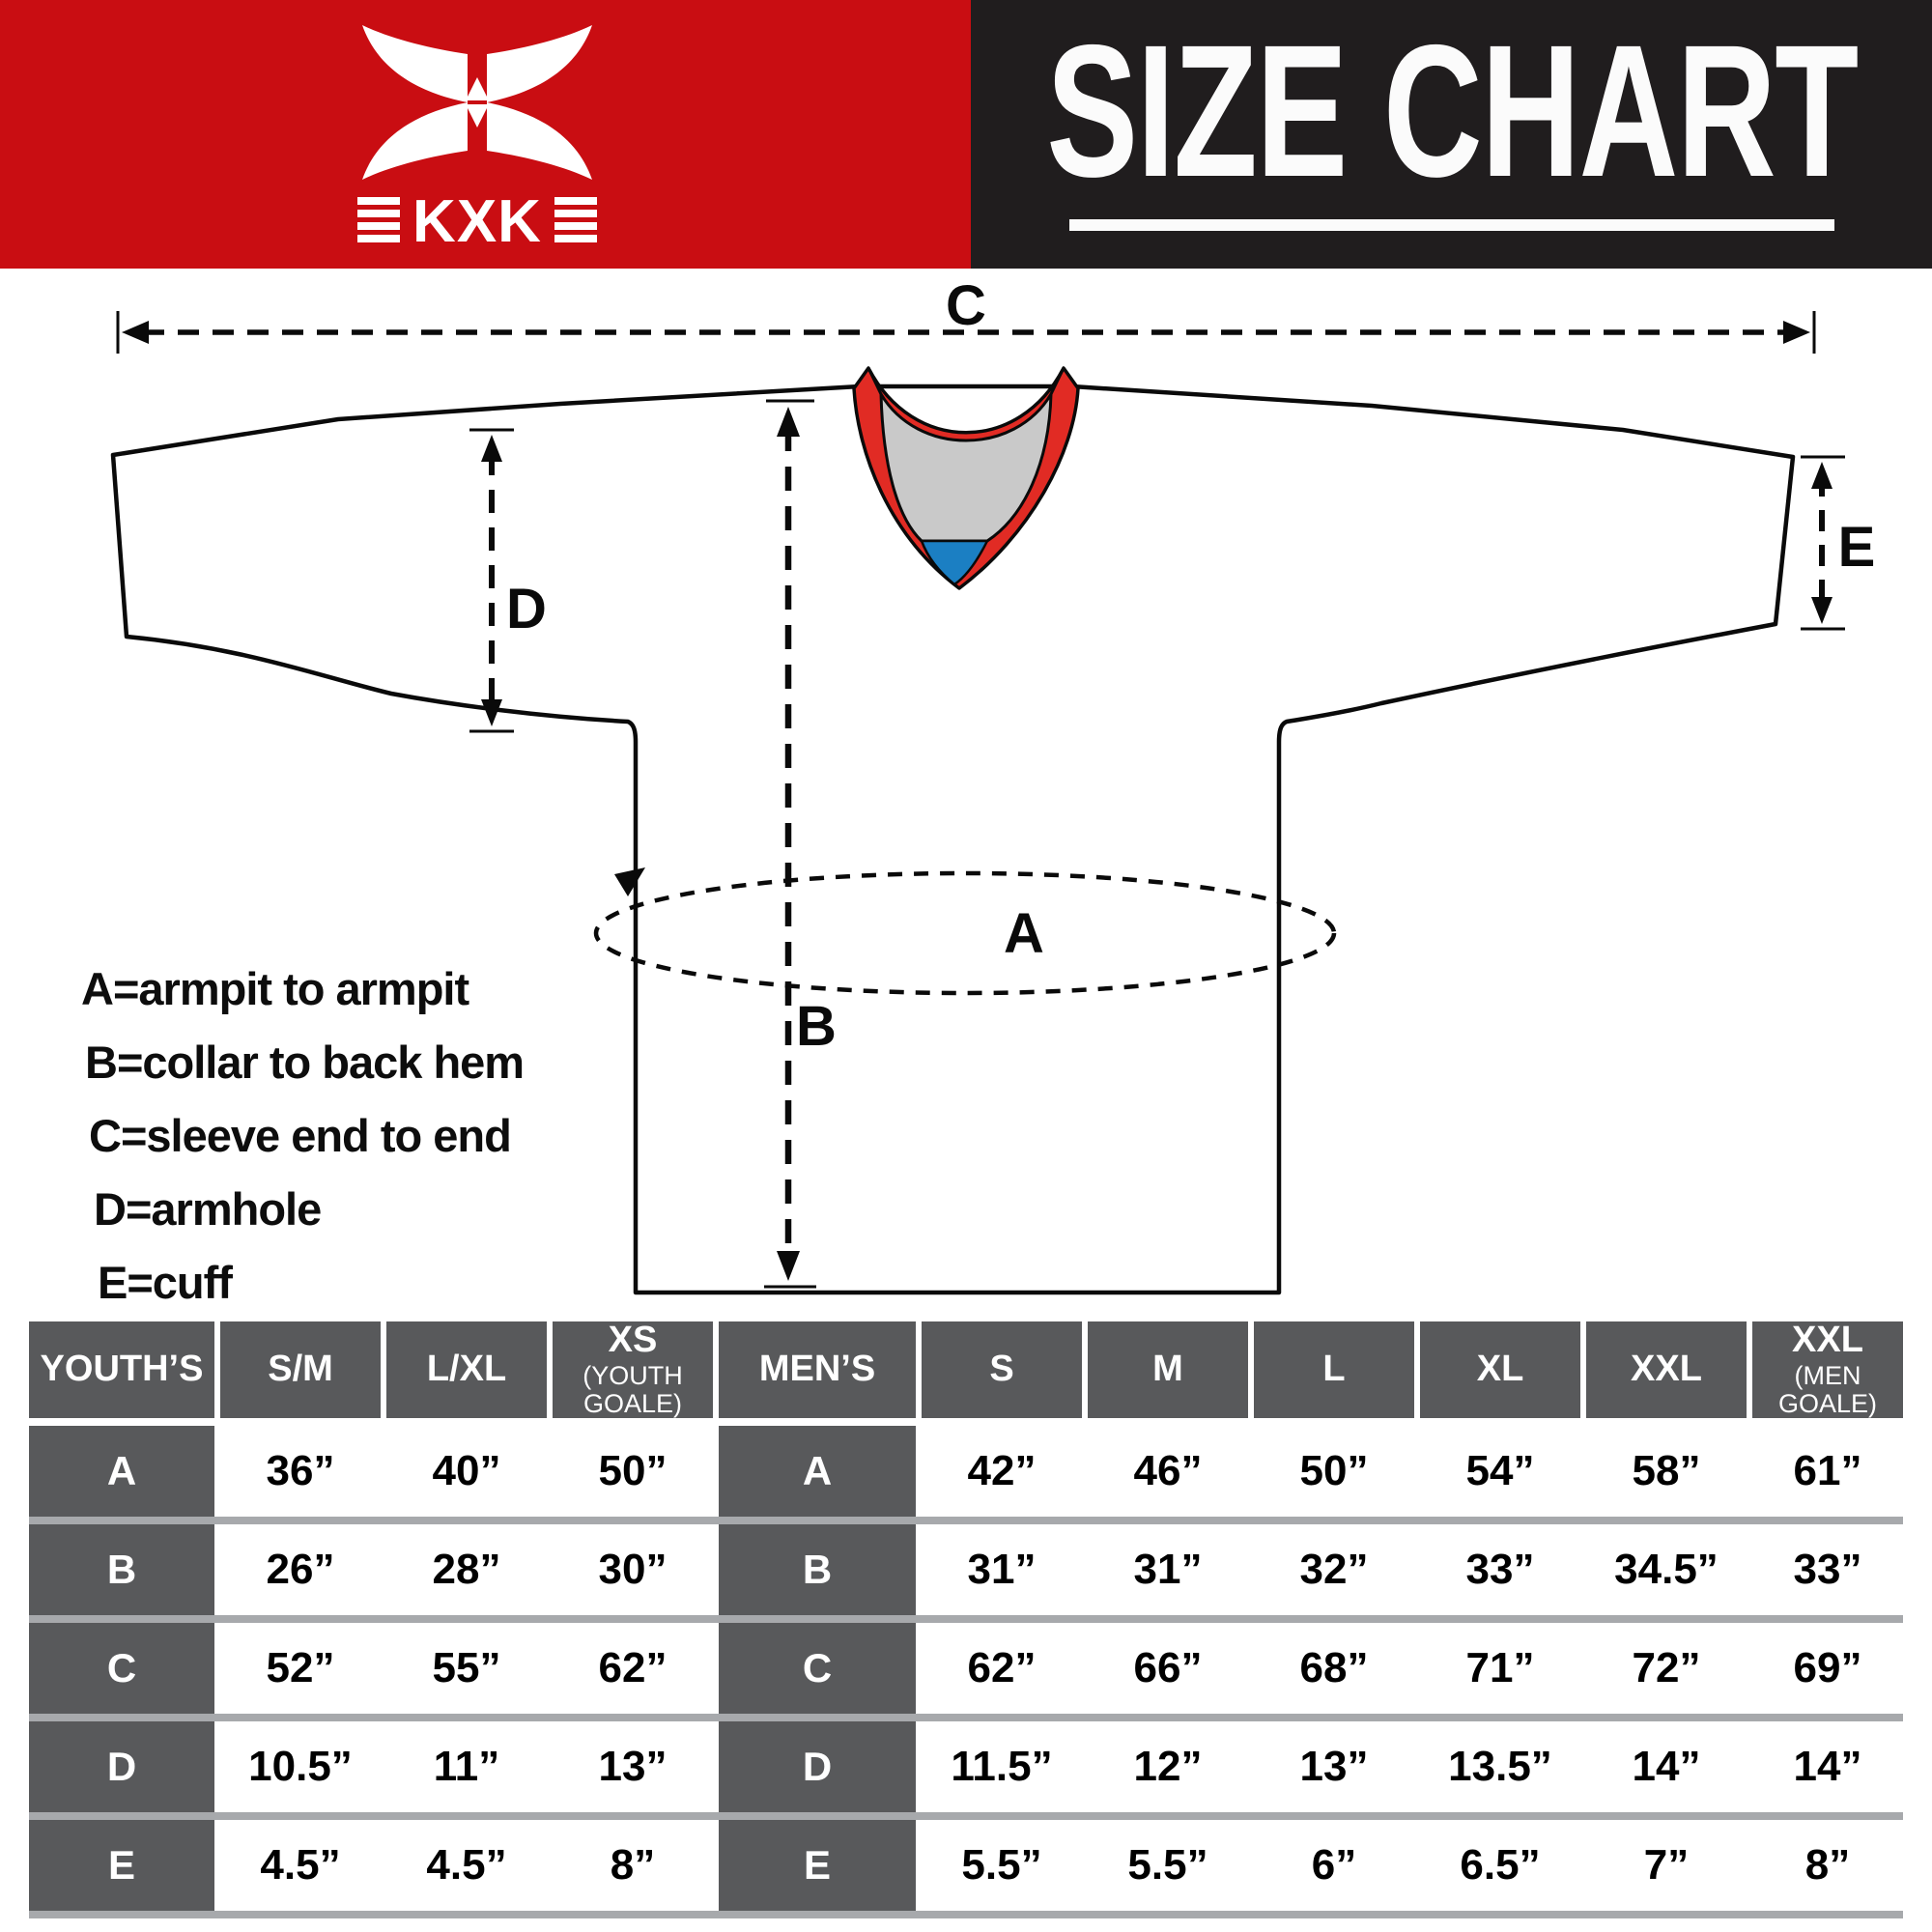 Image resolution: width=1932 pixels, height=1932 pixels. What do you see at coordinates (1334, 1865) in the screenshot?
I see `size-value-cell: 6”` at bounding box center [1334, 1865].